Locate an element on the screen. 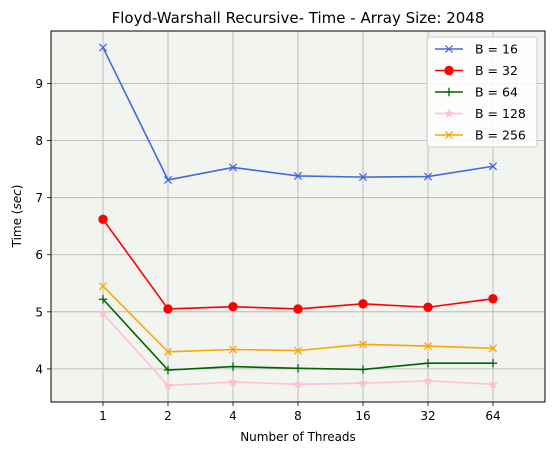 The width and height of the screenshot is (556, 459). legend-label: B = 128 is located at coordinates (500, 113).